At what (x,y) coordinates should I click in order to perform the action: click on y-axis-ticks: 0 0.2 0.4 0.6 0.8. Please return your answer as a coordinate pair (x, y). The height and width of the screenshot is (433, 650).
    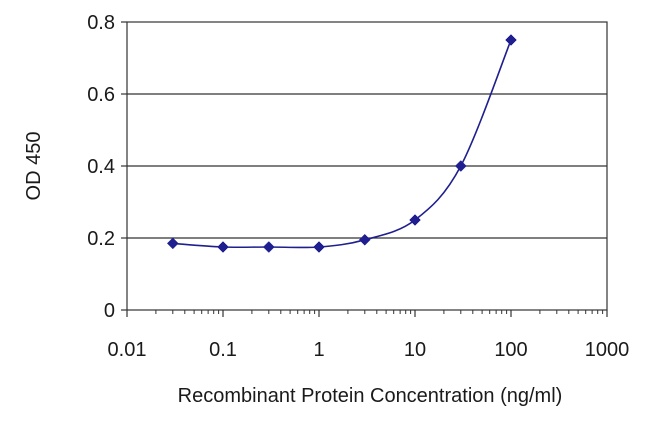
    Looking at the image, I should click on (107, 167).